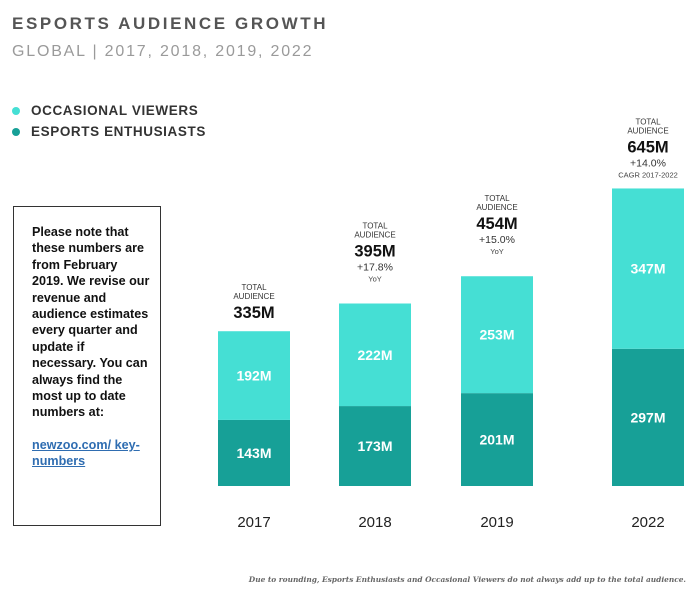 Image resolution: width=700 pixels, height=605 pixels. I want to click on total-value-2022: 645M, so click(647, 147).